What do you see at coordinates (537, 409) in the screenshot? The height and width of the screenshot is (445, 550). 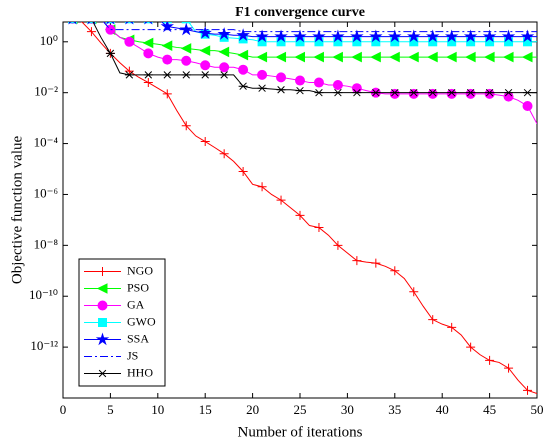 I see `x-tick-label: 50` at bounding box center [537, 409].